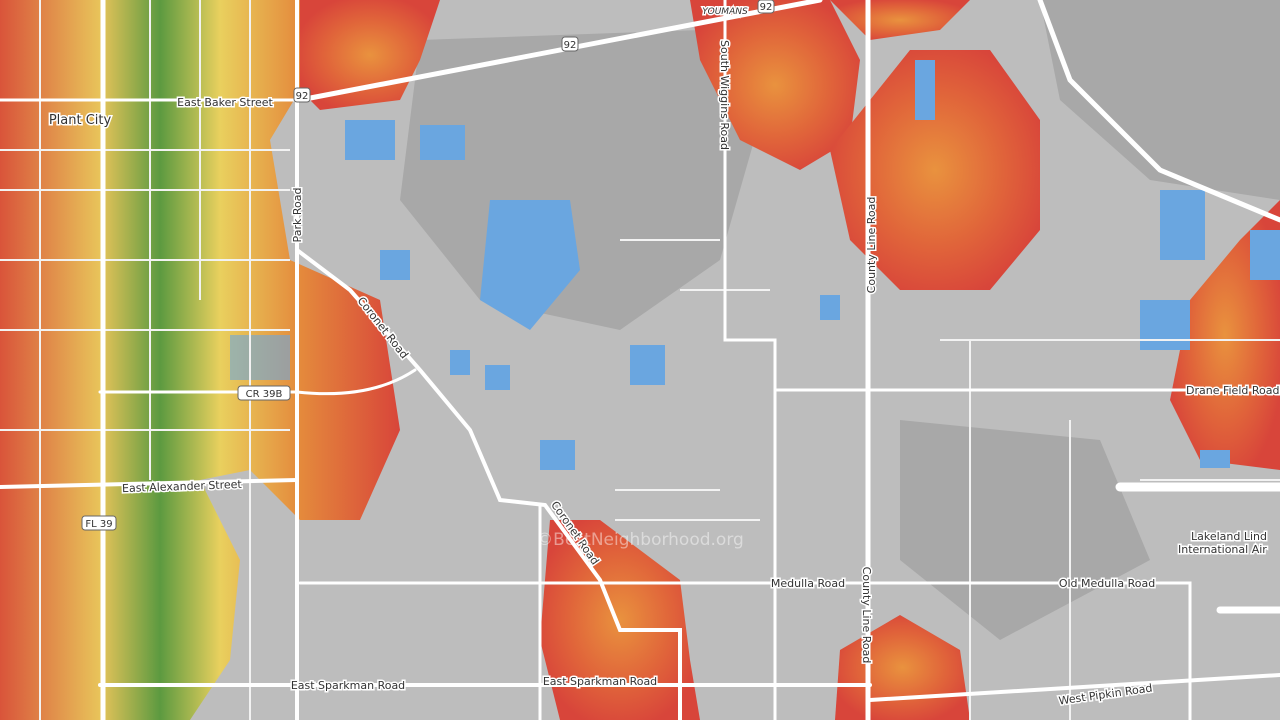  I want to click on watermark: ©BestNeighborhood.org, so click(640, 540).